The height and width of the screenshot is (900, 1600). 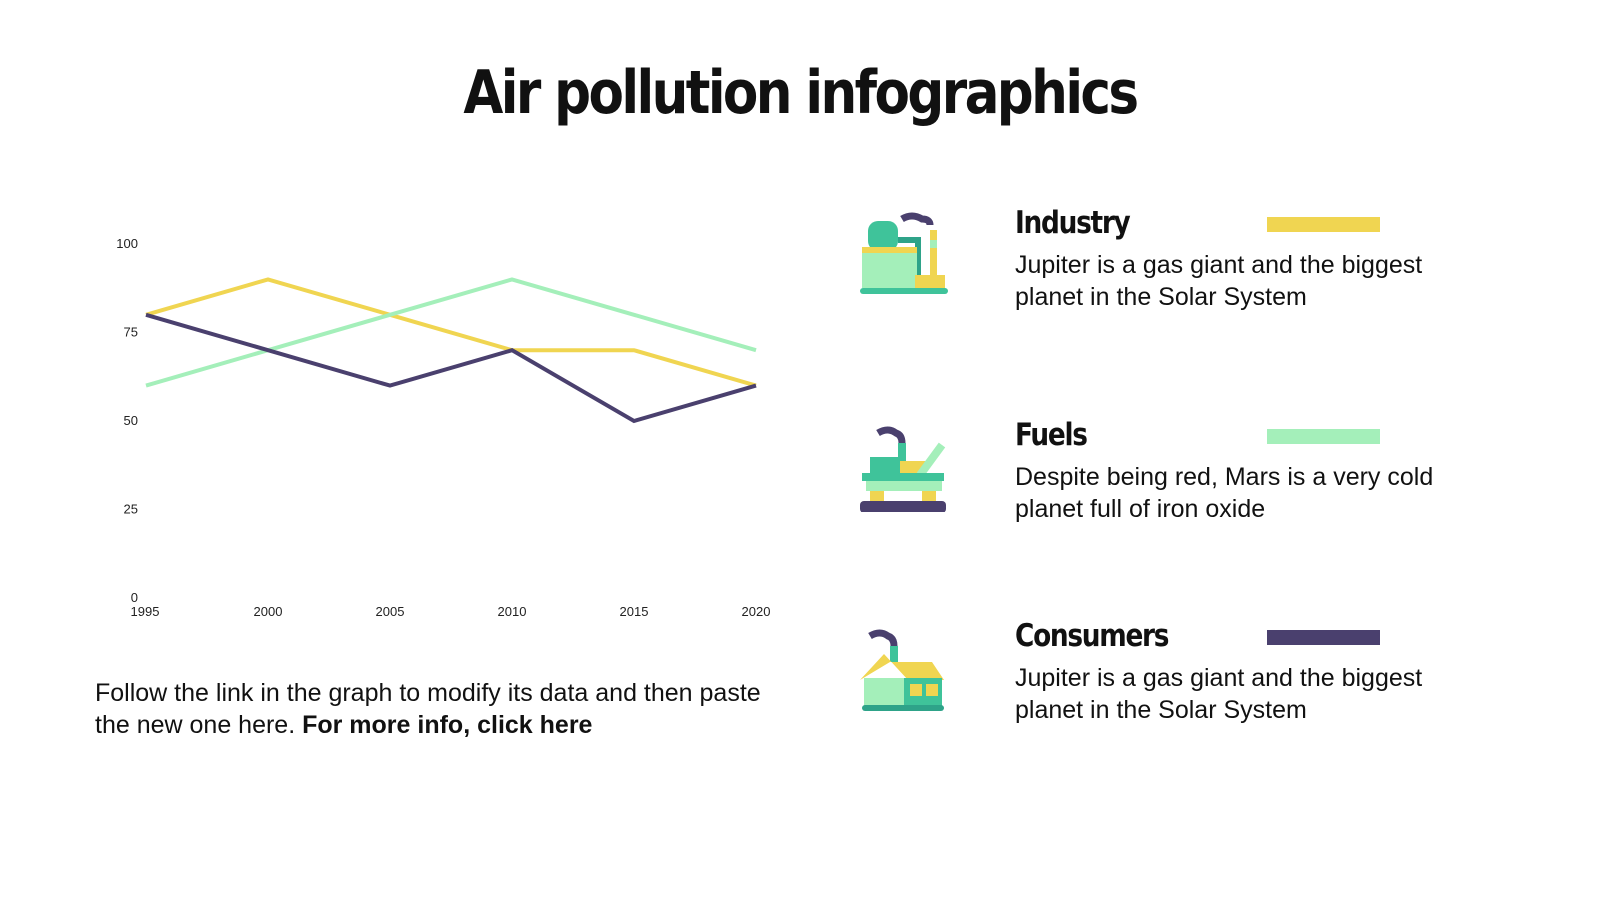 What do you see at coordinates (902, 670) in the screenshot?
I see `house-icon` at bounding box center [902, 670].